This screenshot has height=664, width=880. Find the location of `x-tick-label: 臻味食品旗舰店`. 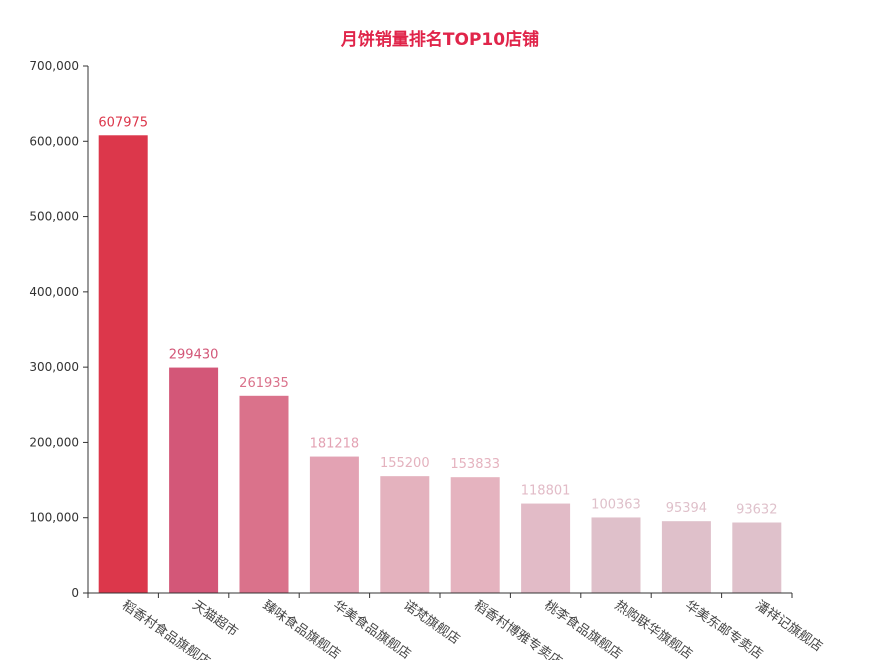

x-tick-label: 臻味食品旗舰店 is located at coordinates (302, 628).